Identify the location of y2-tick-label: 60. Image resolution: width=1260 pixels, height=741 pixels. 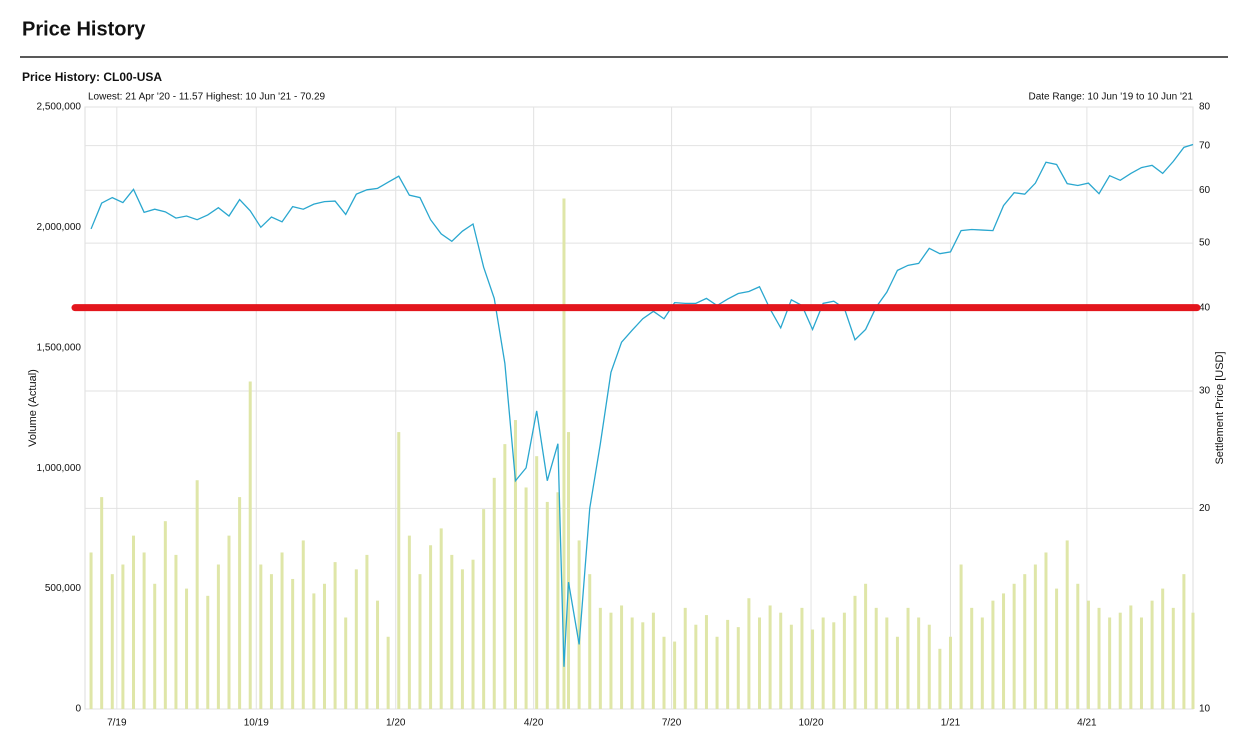
(1205, 190).